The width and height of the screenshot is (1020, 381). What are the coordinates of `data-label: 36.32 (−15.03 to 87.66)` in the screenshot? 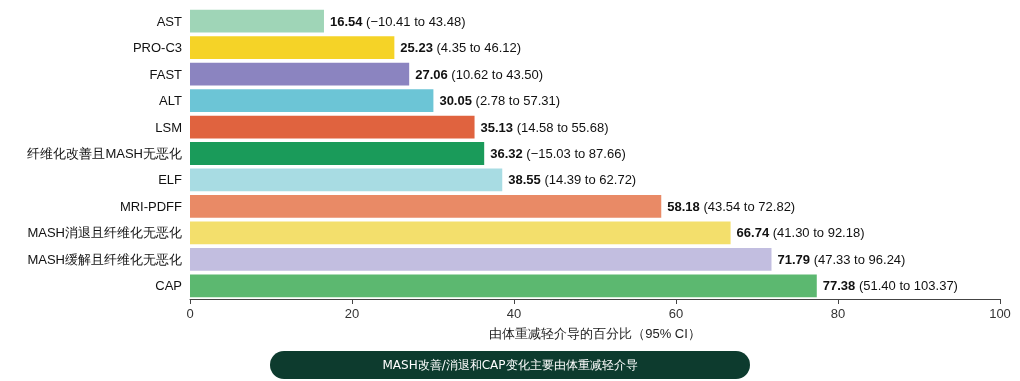 It's located at (558, 153).